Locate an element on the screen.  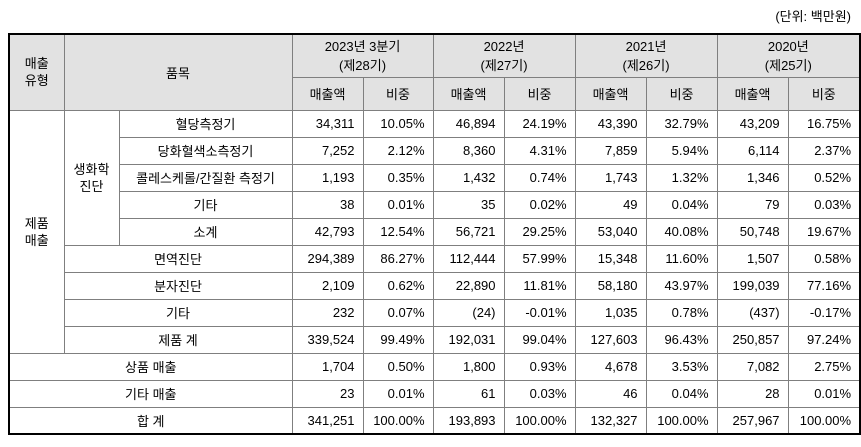
cell-amount: 15,348 is located at coordinates (610, 258).